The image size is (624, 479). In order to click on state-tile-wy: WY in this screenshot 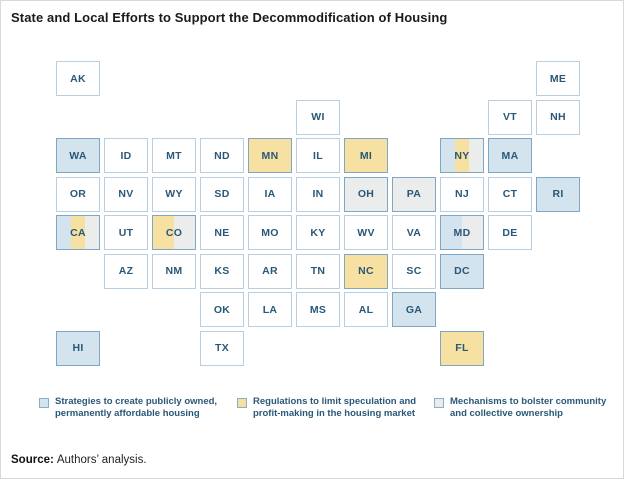, I will do `click(174, 194)`.